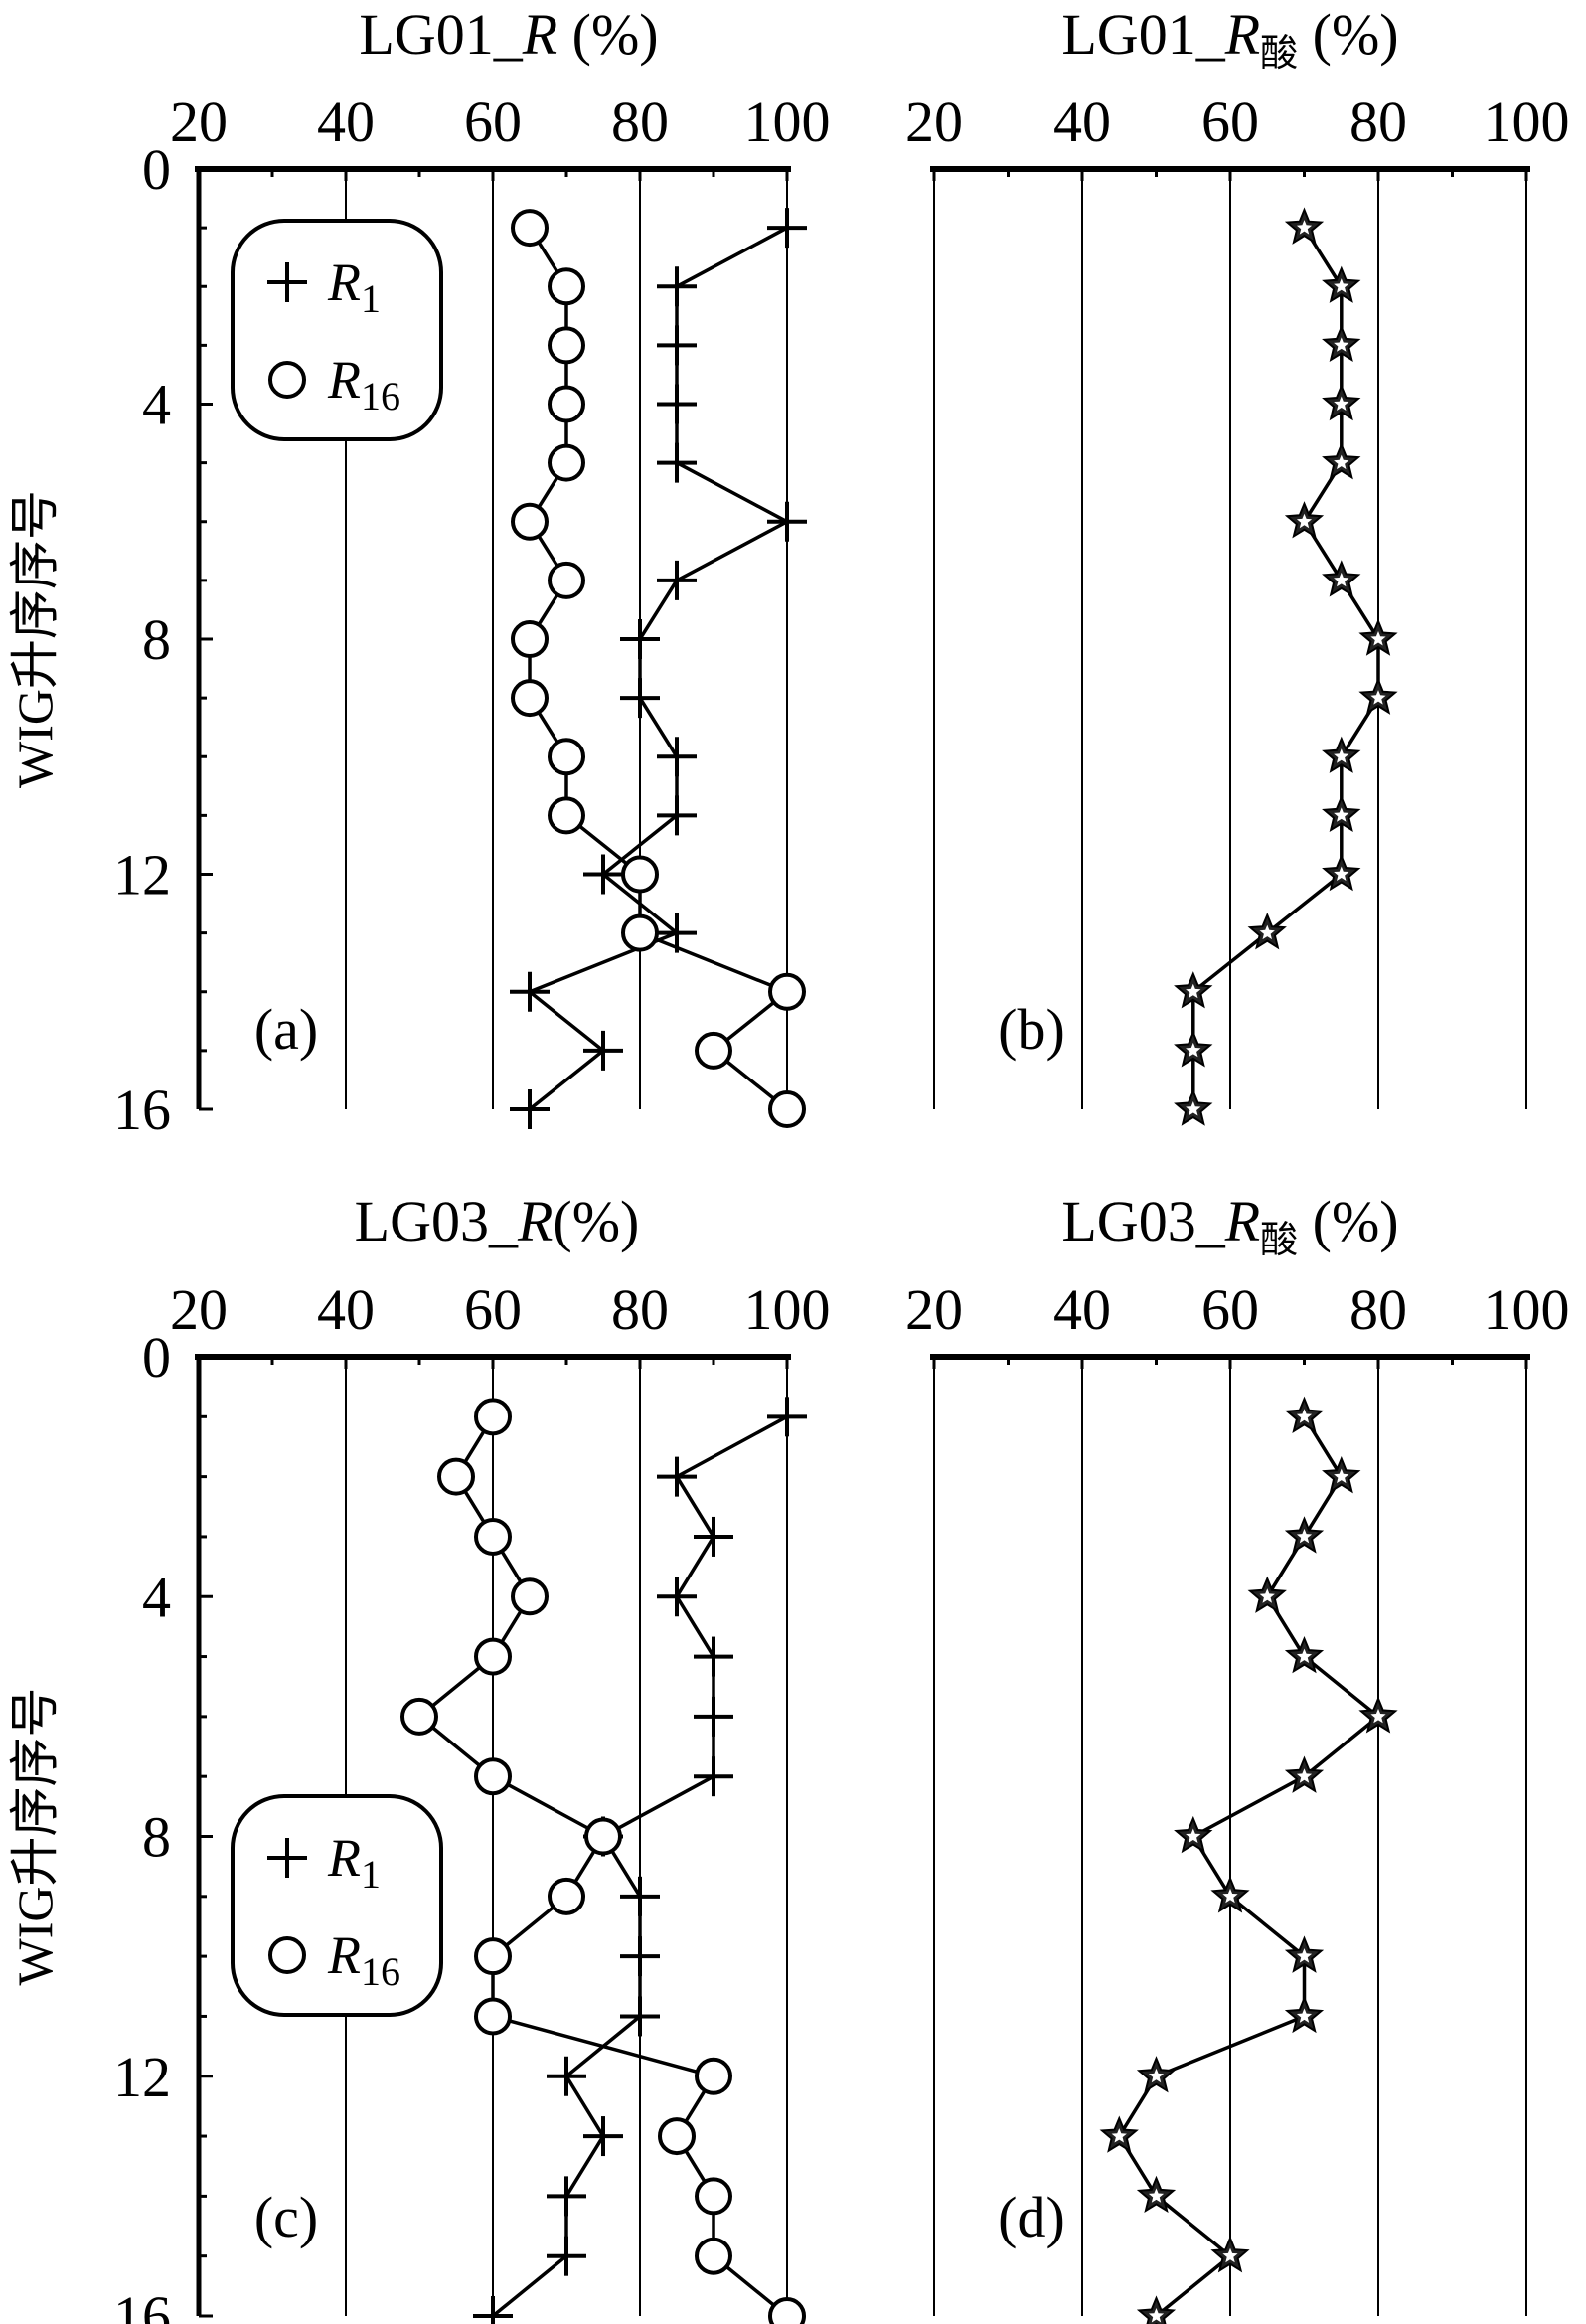 The image size is (1586, 2324). I want to click on panel-d-series-0-point-11-inner, so click(1304, 2015).